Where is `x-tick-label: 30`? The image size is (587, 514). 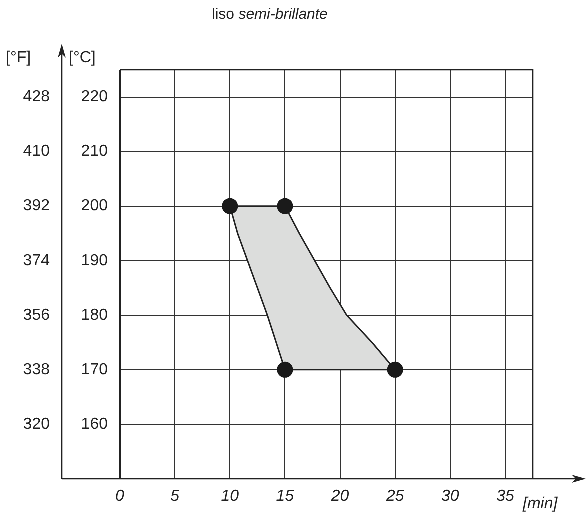 x-tick-label: 30 is located at coordinates (451, 497).